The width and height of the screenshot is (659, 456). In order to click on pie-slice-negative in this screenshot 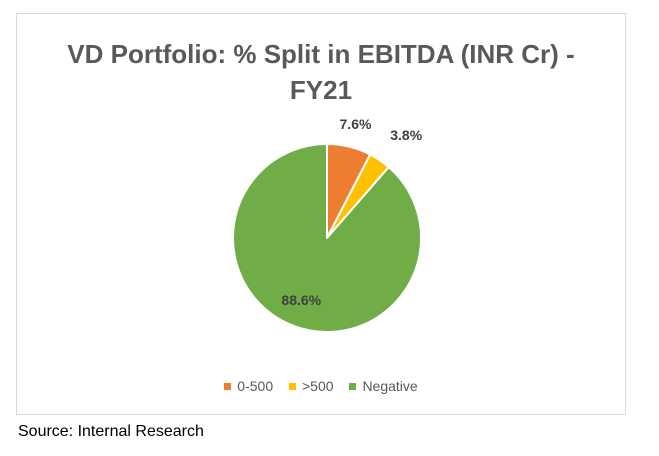, I will do `click(327, 238)`.